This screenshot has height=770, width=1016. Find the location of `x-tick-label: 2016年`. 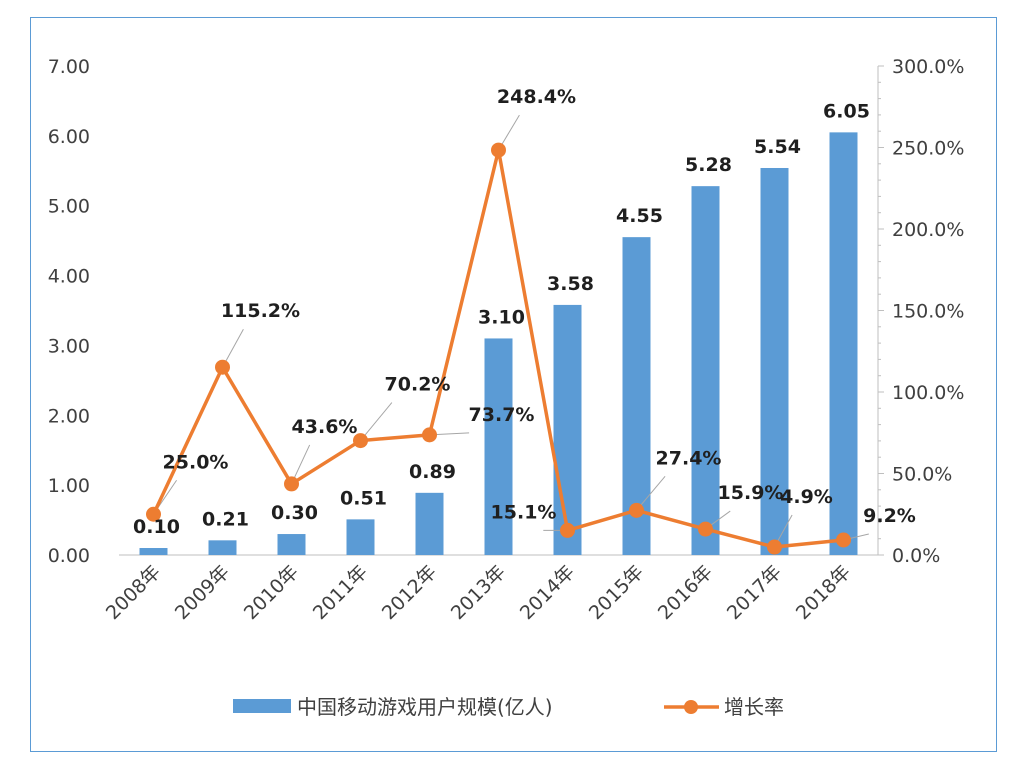

x-tick-label: 2016年 is located at coordinates (685, 592).